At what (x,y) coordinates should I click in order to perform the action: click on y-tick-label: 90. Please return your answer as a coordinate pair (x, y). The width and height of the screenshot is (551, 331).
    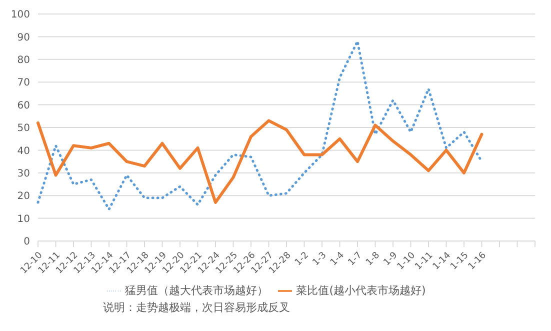
    Looking at the image, I should click on (23, 38).